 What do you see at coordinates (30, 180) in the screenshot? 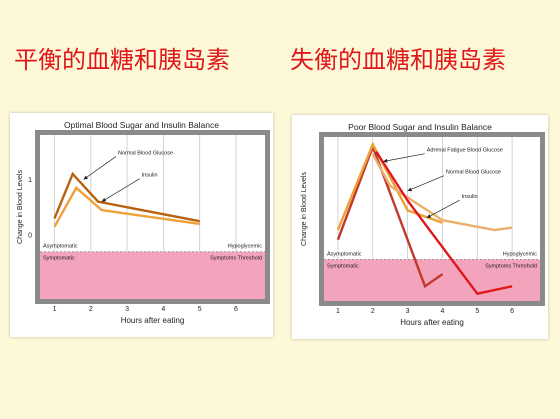
I see `y-tick-label: 1` at bounding box center [30, 180].